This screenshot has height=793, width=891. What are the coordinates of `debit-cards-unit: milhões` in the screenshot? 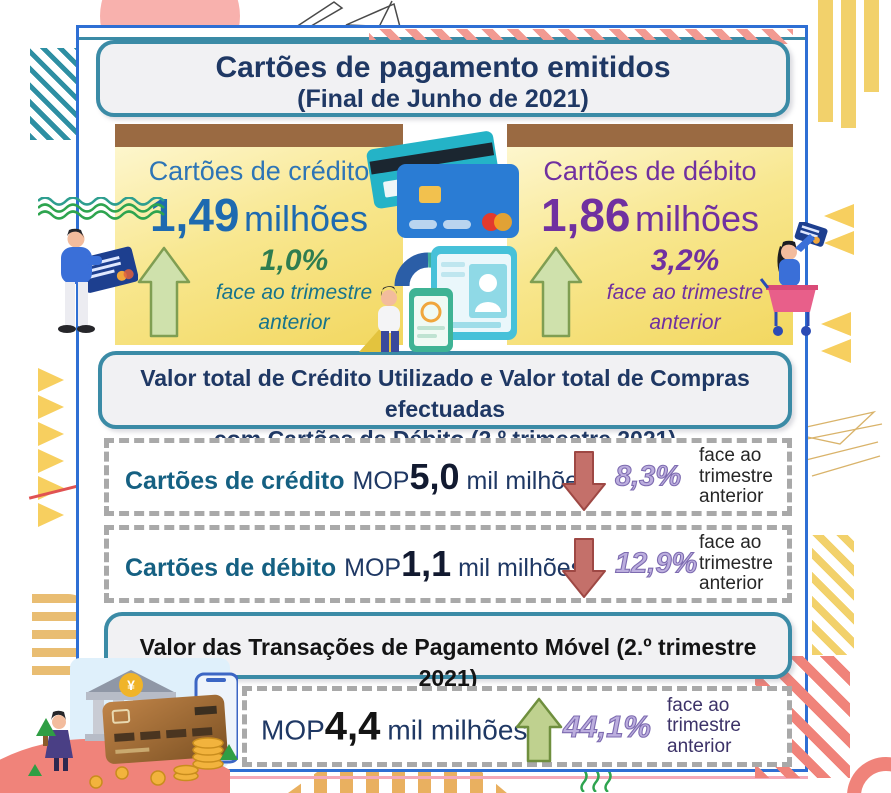 It's located at (697, 218).